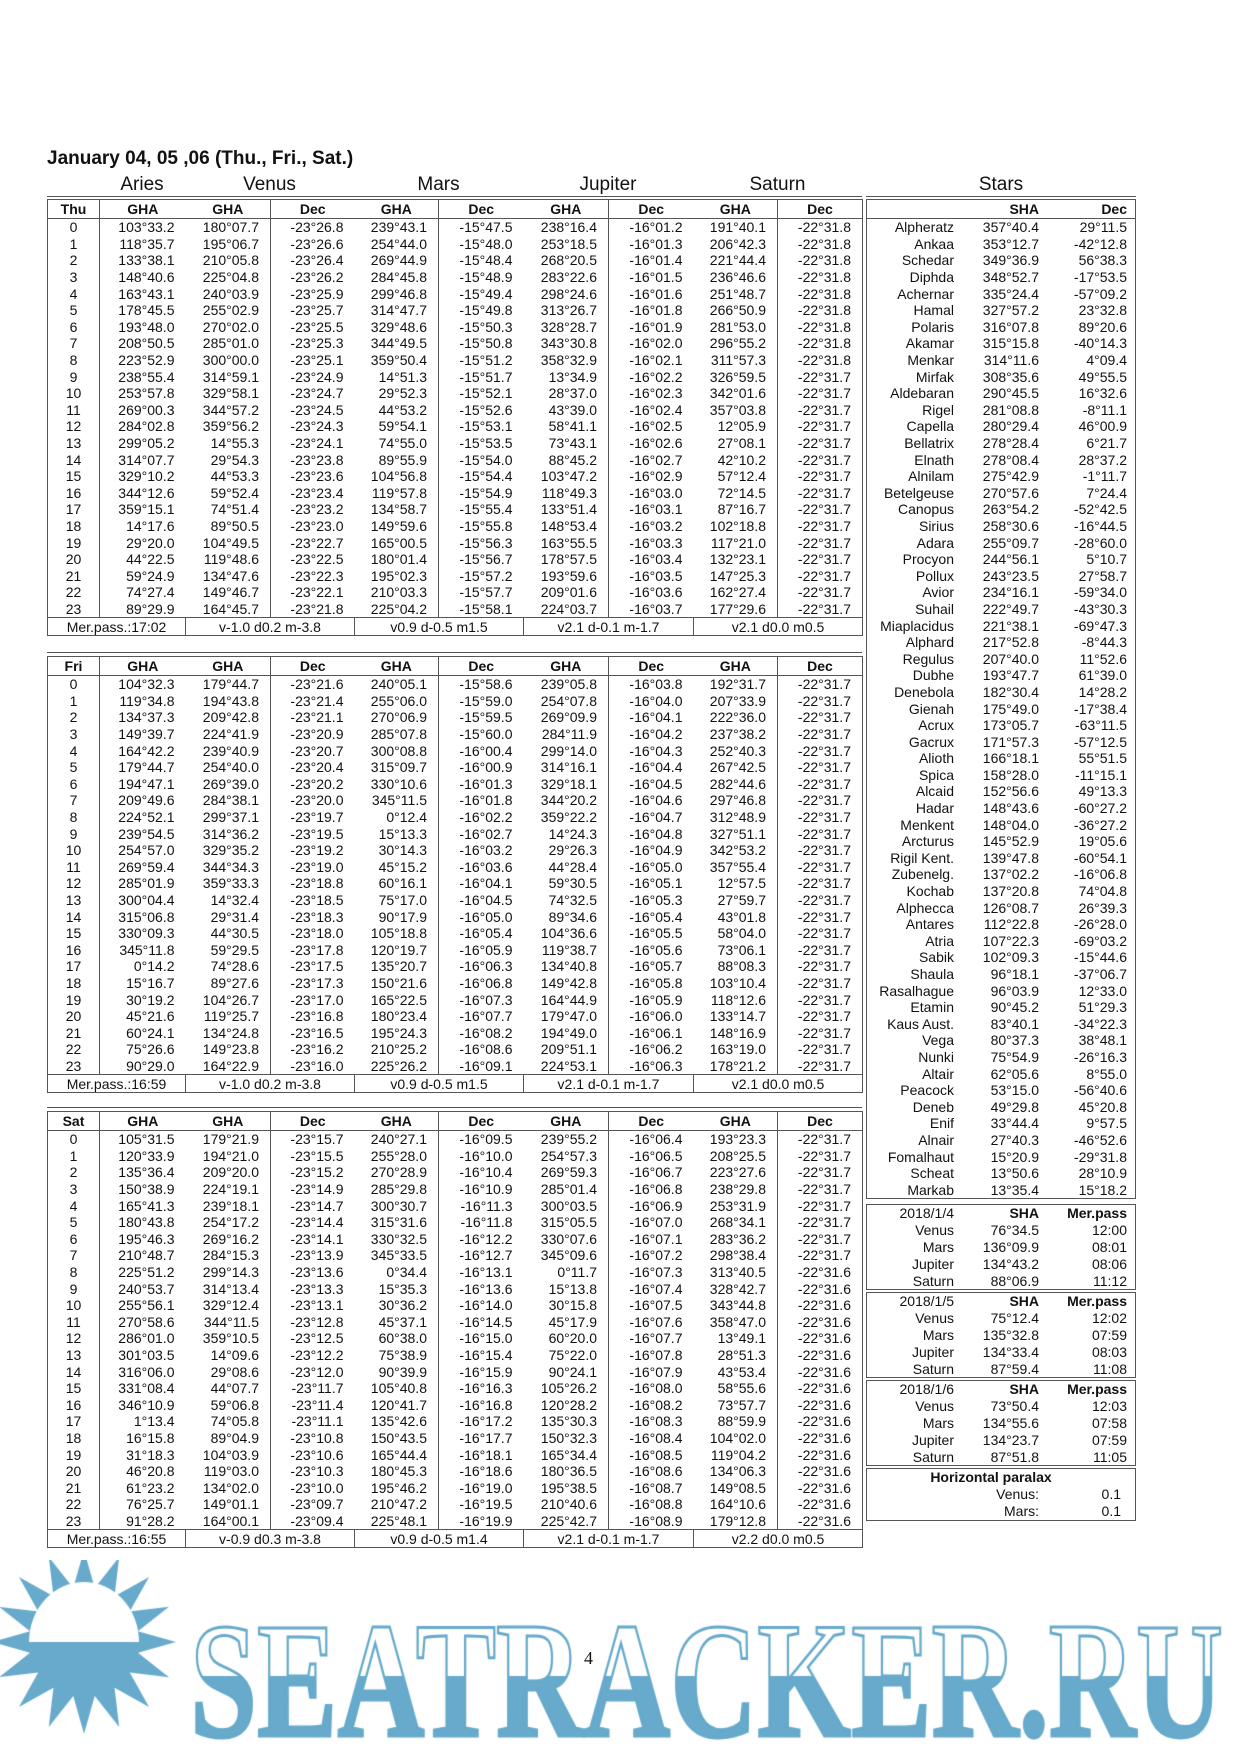 Image resolution: width=1240 pixels, height=1753 pixels. Describe the element at coordinates (568, 999) in the screenshot. I see `value-cell: 164°44.9` at that location.